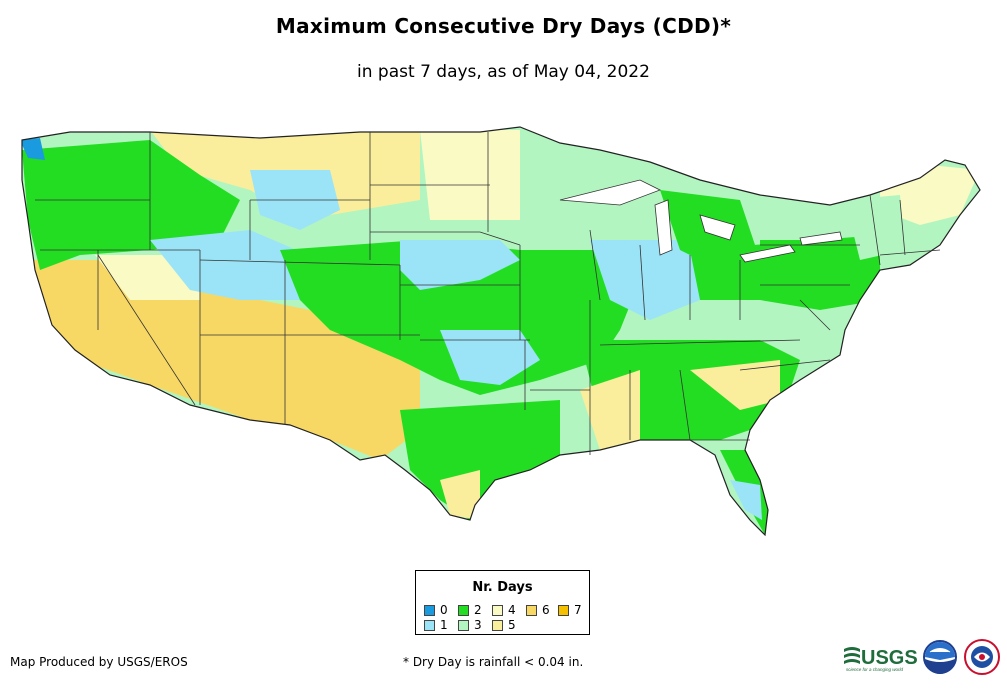 This screenshot has width=1007, height=691. What do you see at coordinates (538, 610) in the screenshot?
I see `legend-item-6: 6` at bounding box center [538, 610].